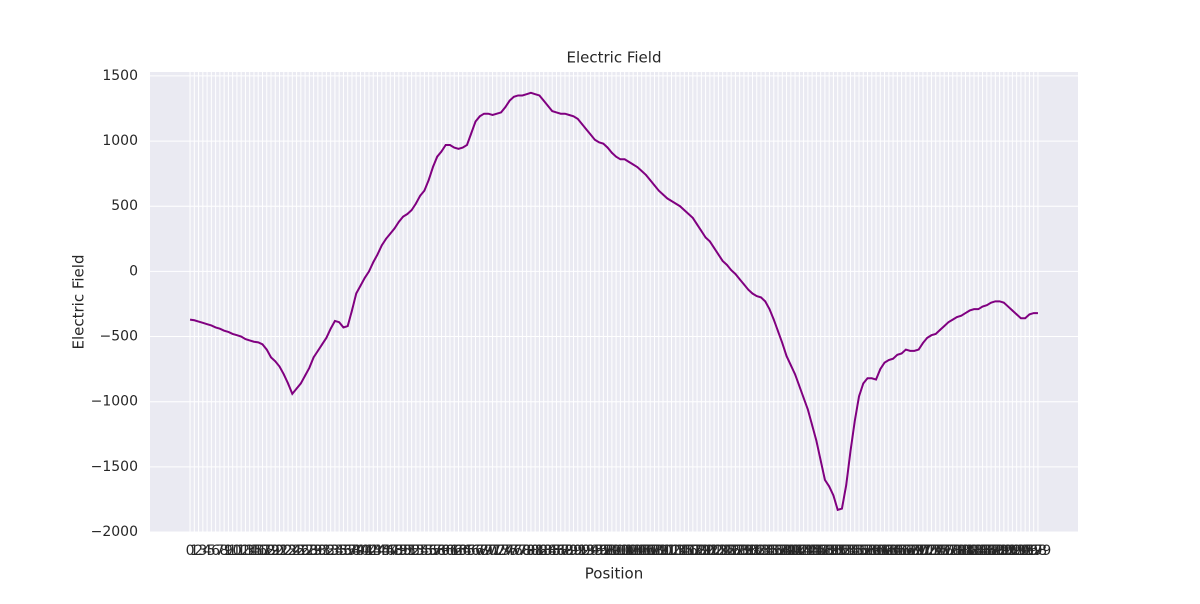 The height and width of the screenshot is (604, 1200). What do you see at coordinates (124, 206) in the screenshot?
I see `y-tick-label: 500` at bounding box center [124, 206].